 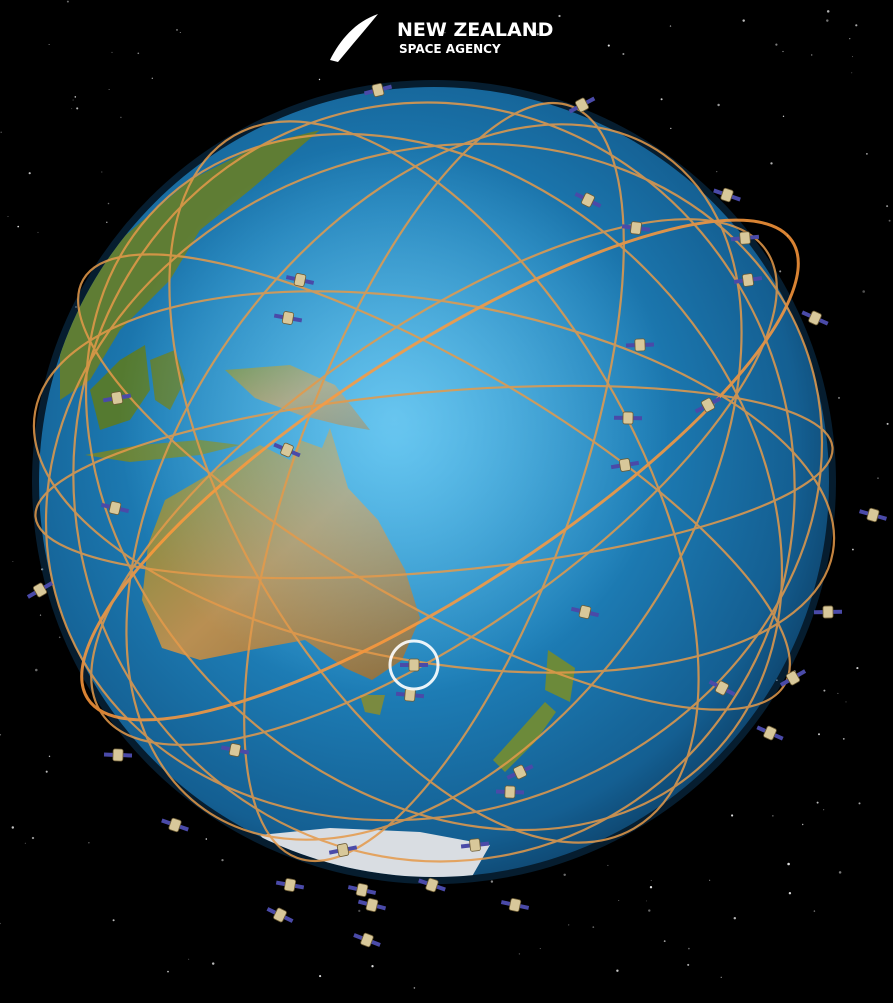 What do you see at coordinates (414, 665) in the screenshot?
I see `selection-ring` at bounding box center [414, 665].